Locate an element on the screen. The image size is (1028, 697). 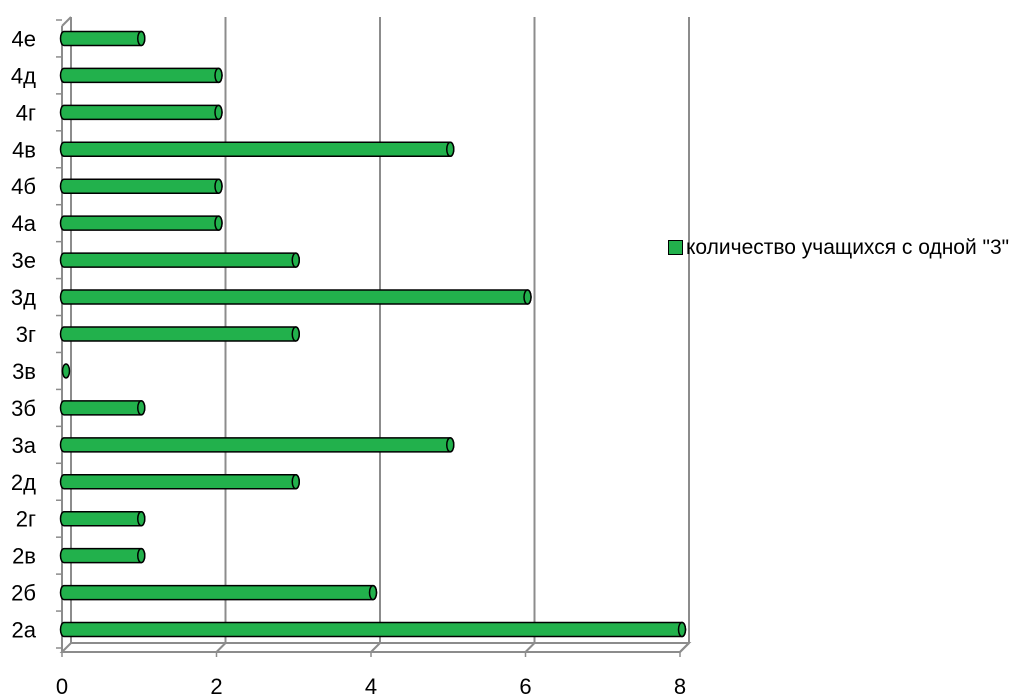
y-axis-tick-label: 3а is located at coordinates (24, 445).